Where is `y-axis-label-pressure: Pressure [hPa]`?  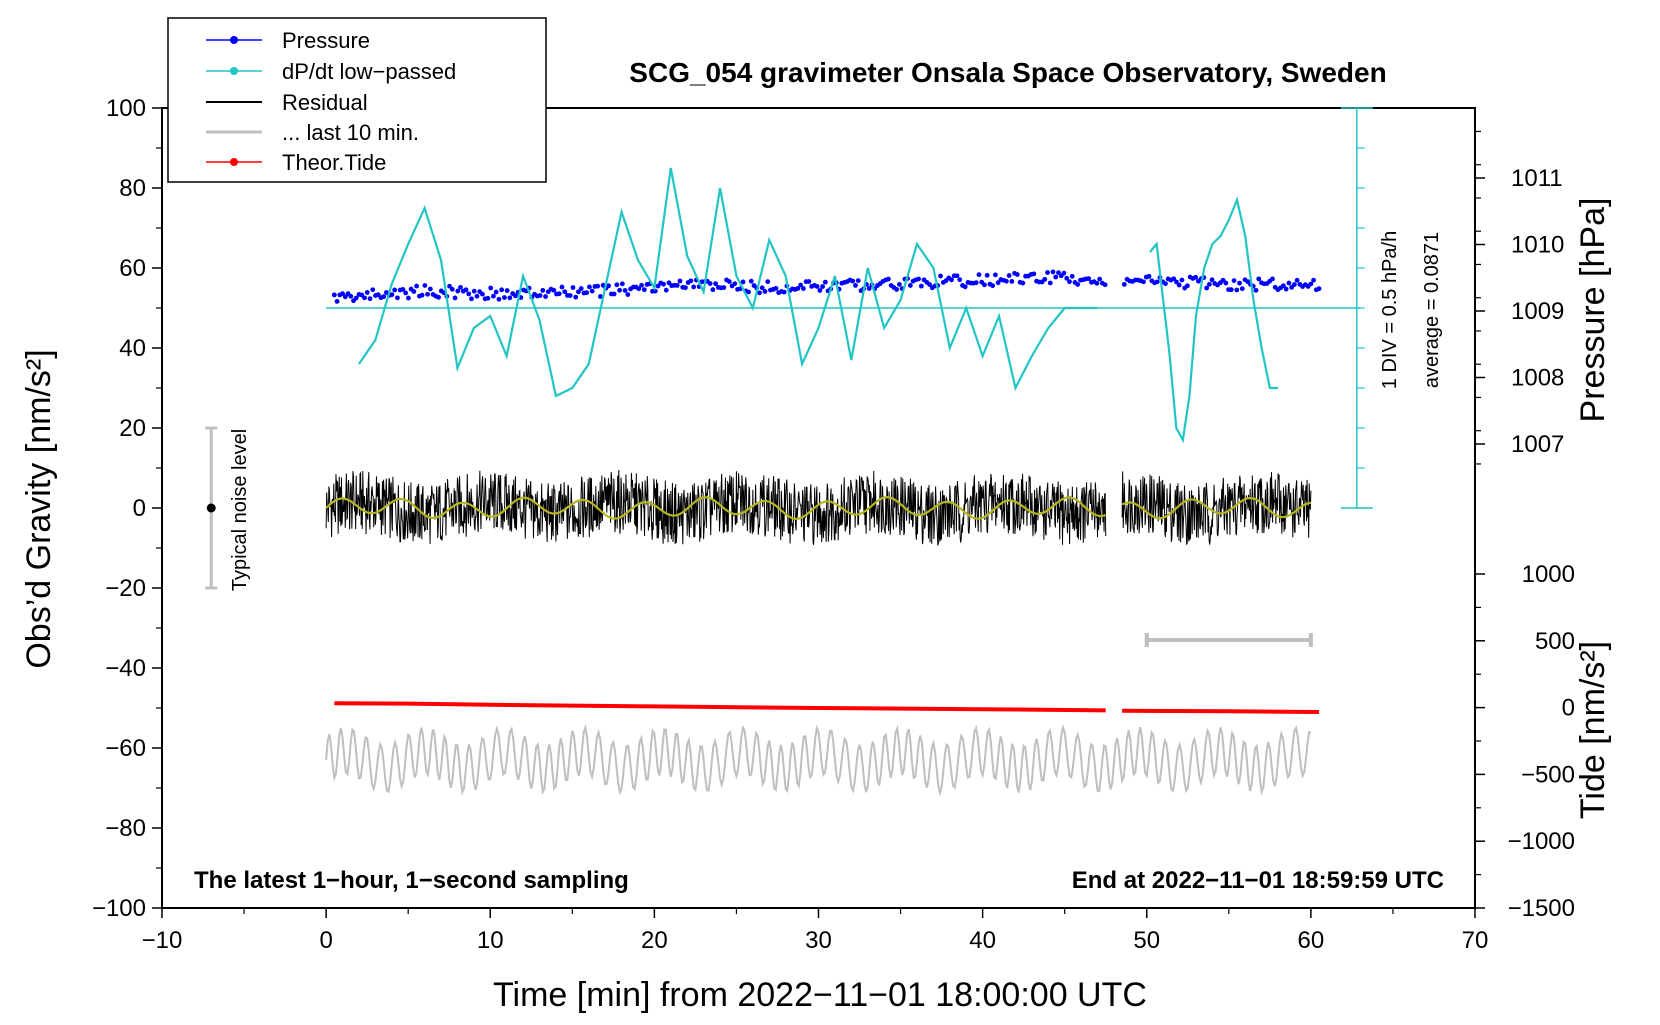
y-axis-label-pressure: Pressure [hPa] is located at coordinates (1593, 310).